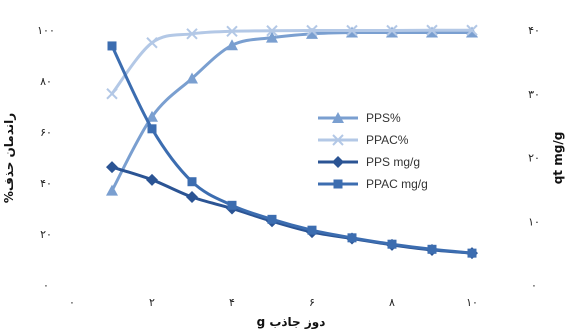 The image size is (572, 331). What do you see at coordinates (373, 151) in the screenshot?
I see `legend: PPS% PPAC% PPS mg/g PPAC mg/g` at bounding box center [373, 151].